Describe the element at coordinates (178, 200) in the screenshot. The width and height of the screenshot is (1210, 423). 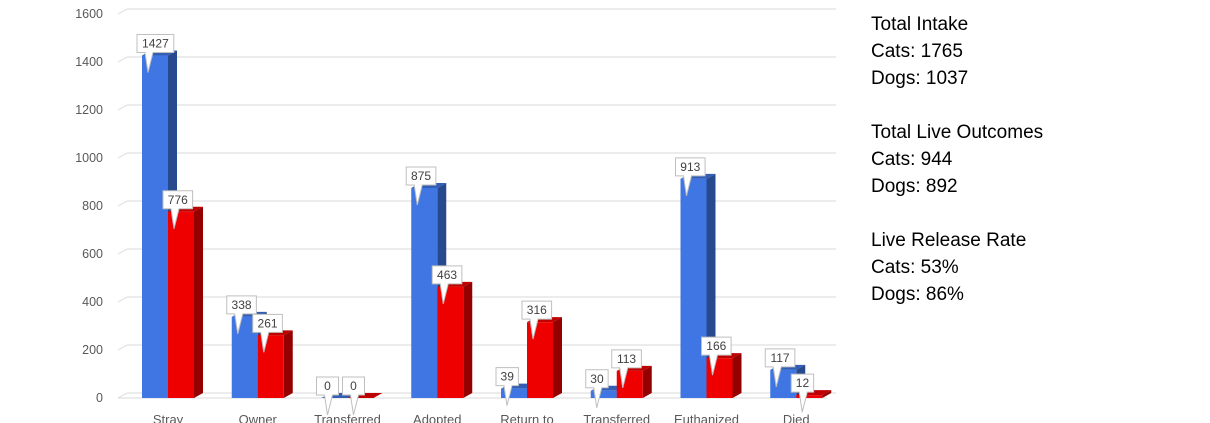
I see `data-label-text: 776` at that location.